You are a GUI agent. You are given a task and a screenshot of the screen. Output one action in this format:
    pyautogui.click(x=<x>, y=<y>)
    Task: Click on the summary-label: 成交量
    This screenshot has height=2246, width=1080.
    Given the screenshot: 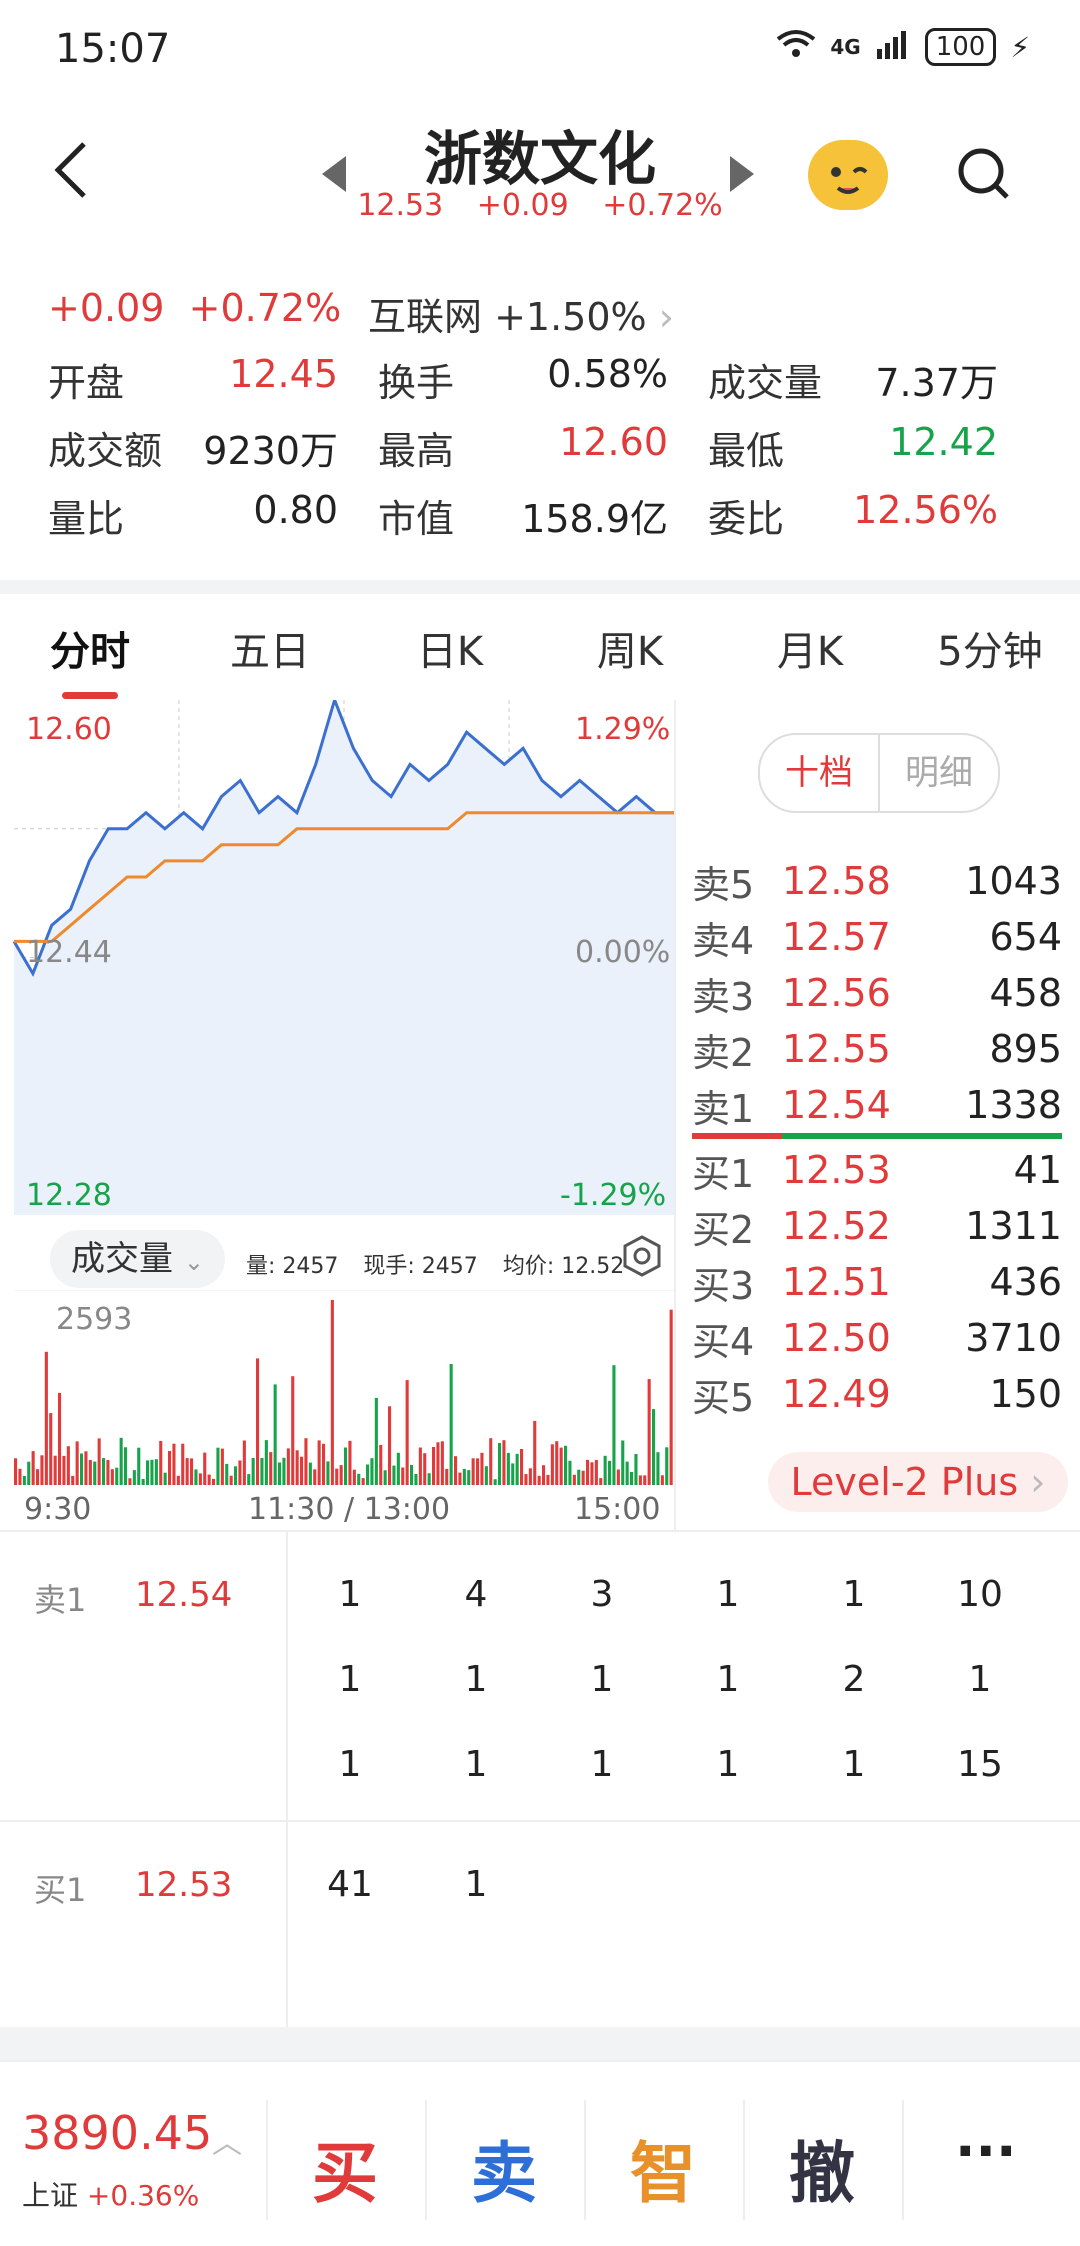 What is the action you would take?
    pyautogui.click(x=765, y=383)
    